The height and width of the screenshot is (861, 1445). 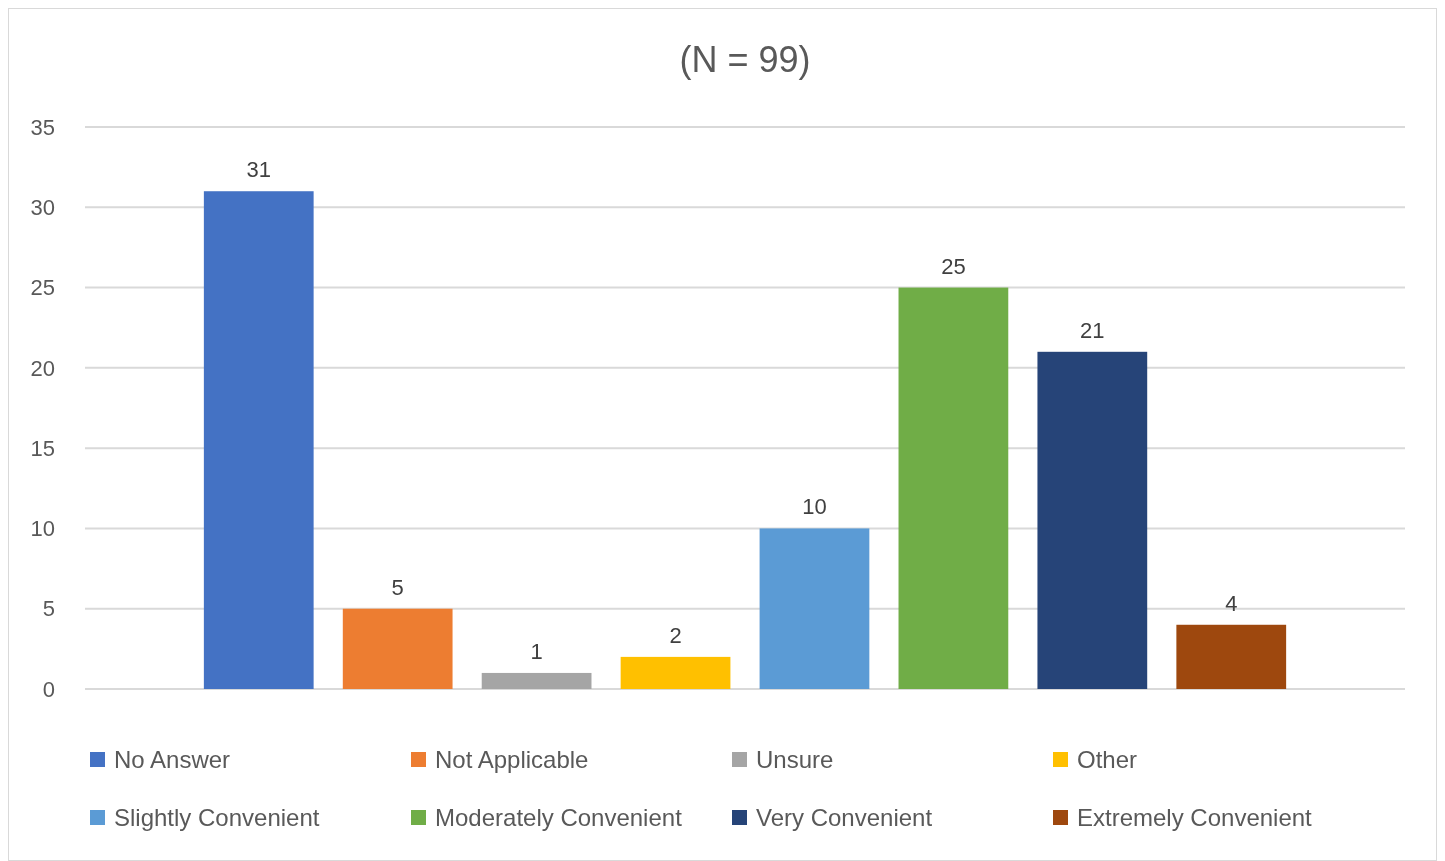 What do you see at coordinates (397, 587) in the screenshot?
I see `data-label: 5` at bounding box center [397, 587].